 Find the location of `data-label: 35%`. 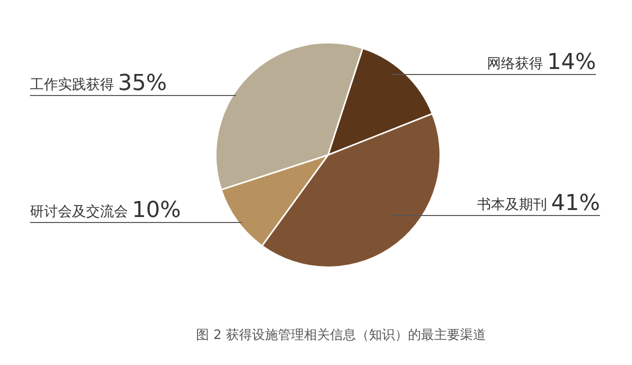

data-label: 35% is located at coordinates (142, 83).